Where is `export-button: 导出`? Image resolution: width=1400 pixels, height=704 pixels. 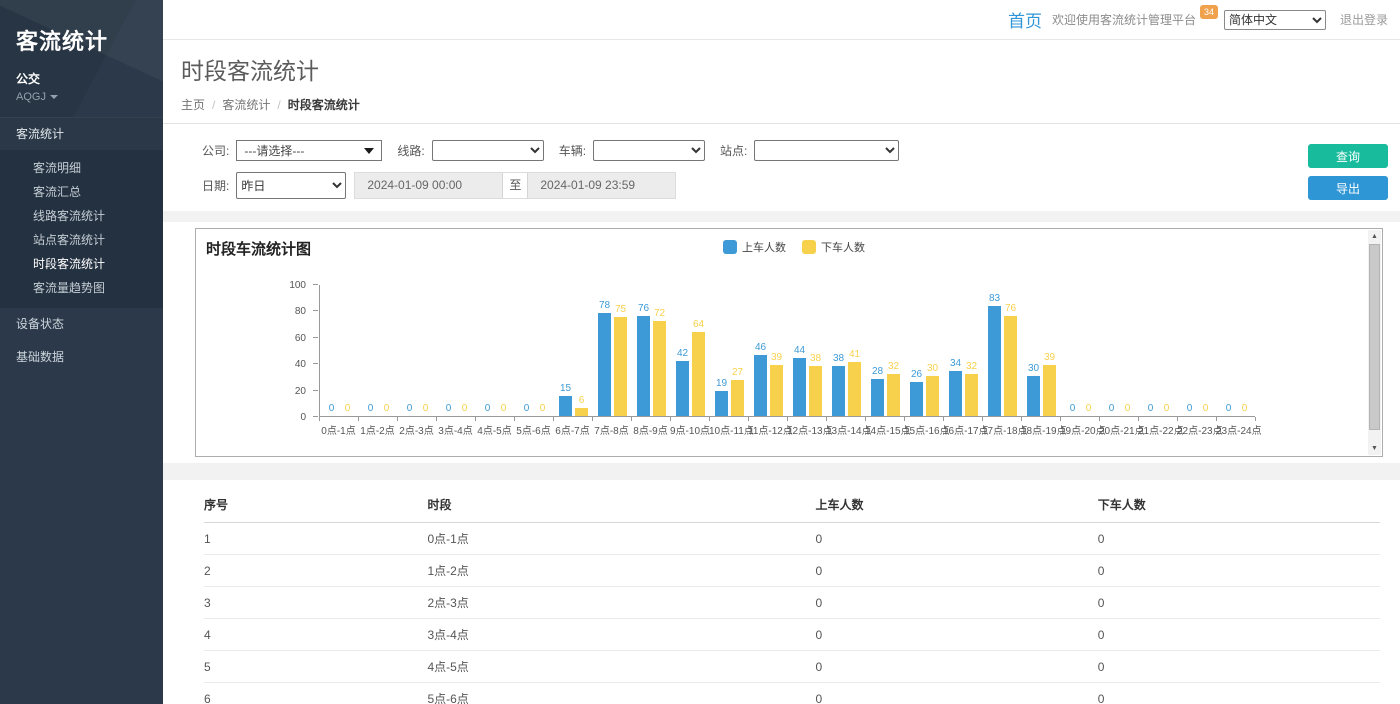
export-button: 导出 is located at coordinates (1348, 188).